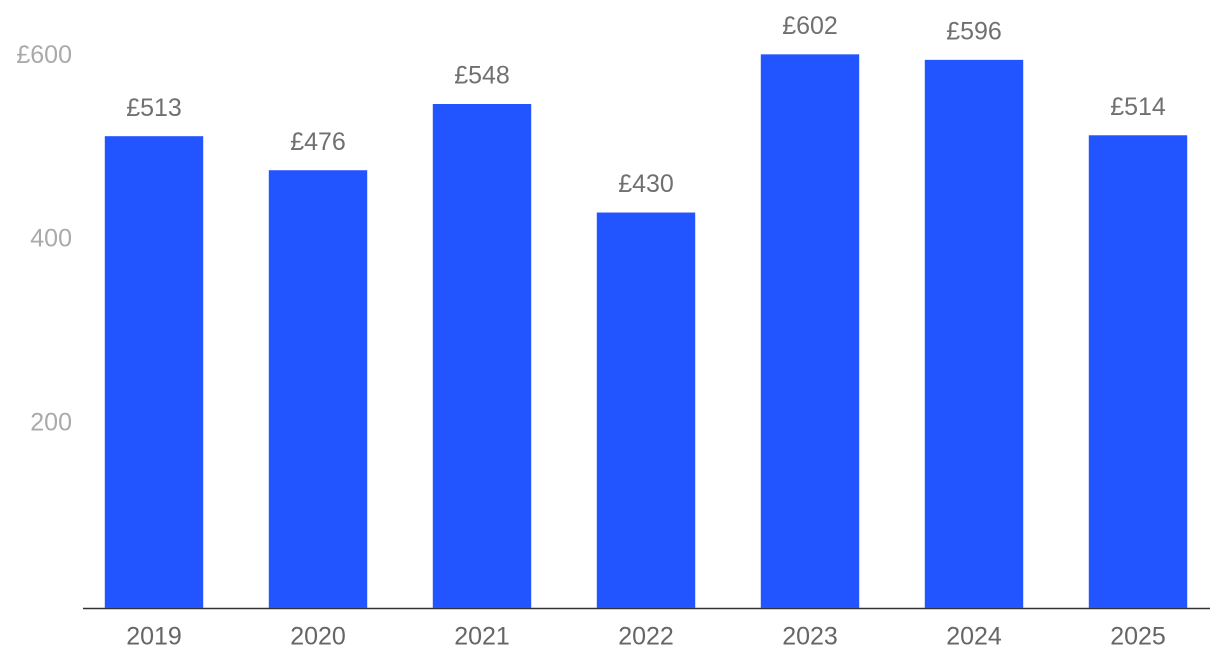 The height and width of the screenshot is (668, 1220). I want to click on x-tick-label: 2020, so click(318, 637).